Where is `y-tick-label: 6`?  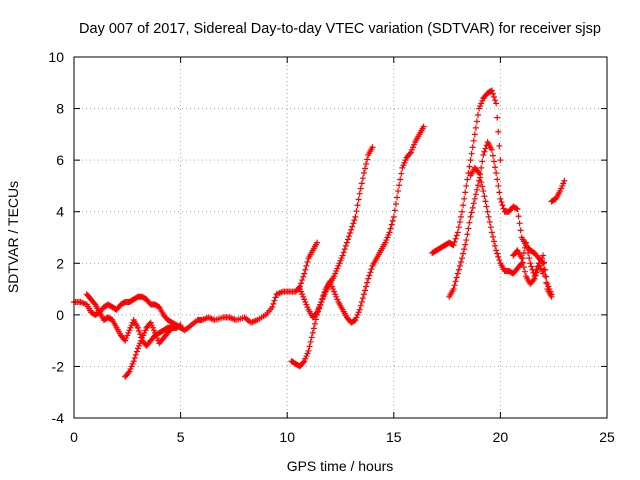 y-tick-label: 6 is located at coordinates (60, 160).